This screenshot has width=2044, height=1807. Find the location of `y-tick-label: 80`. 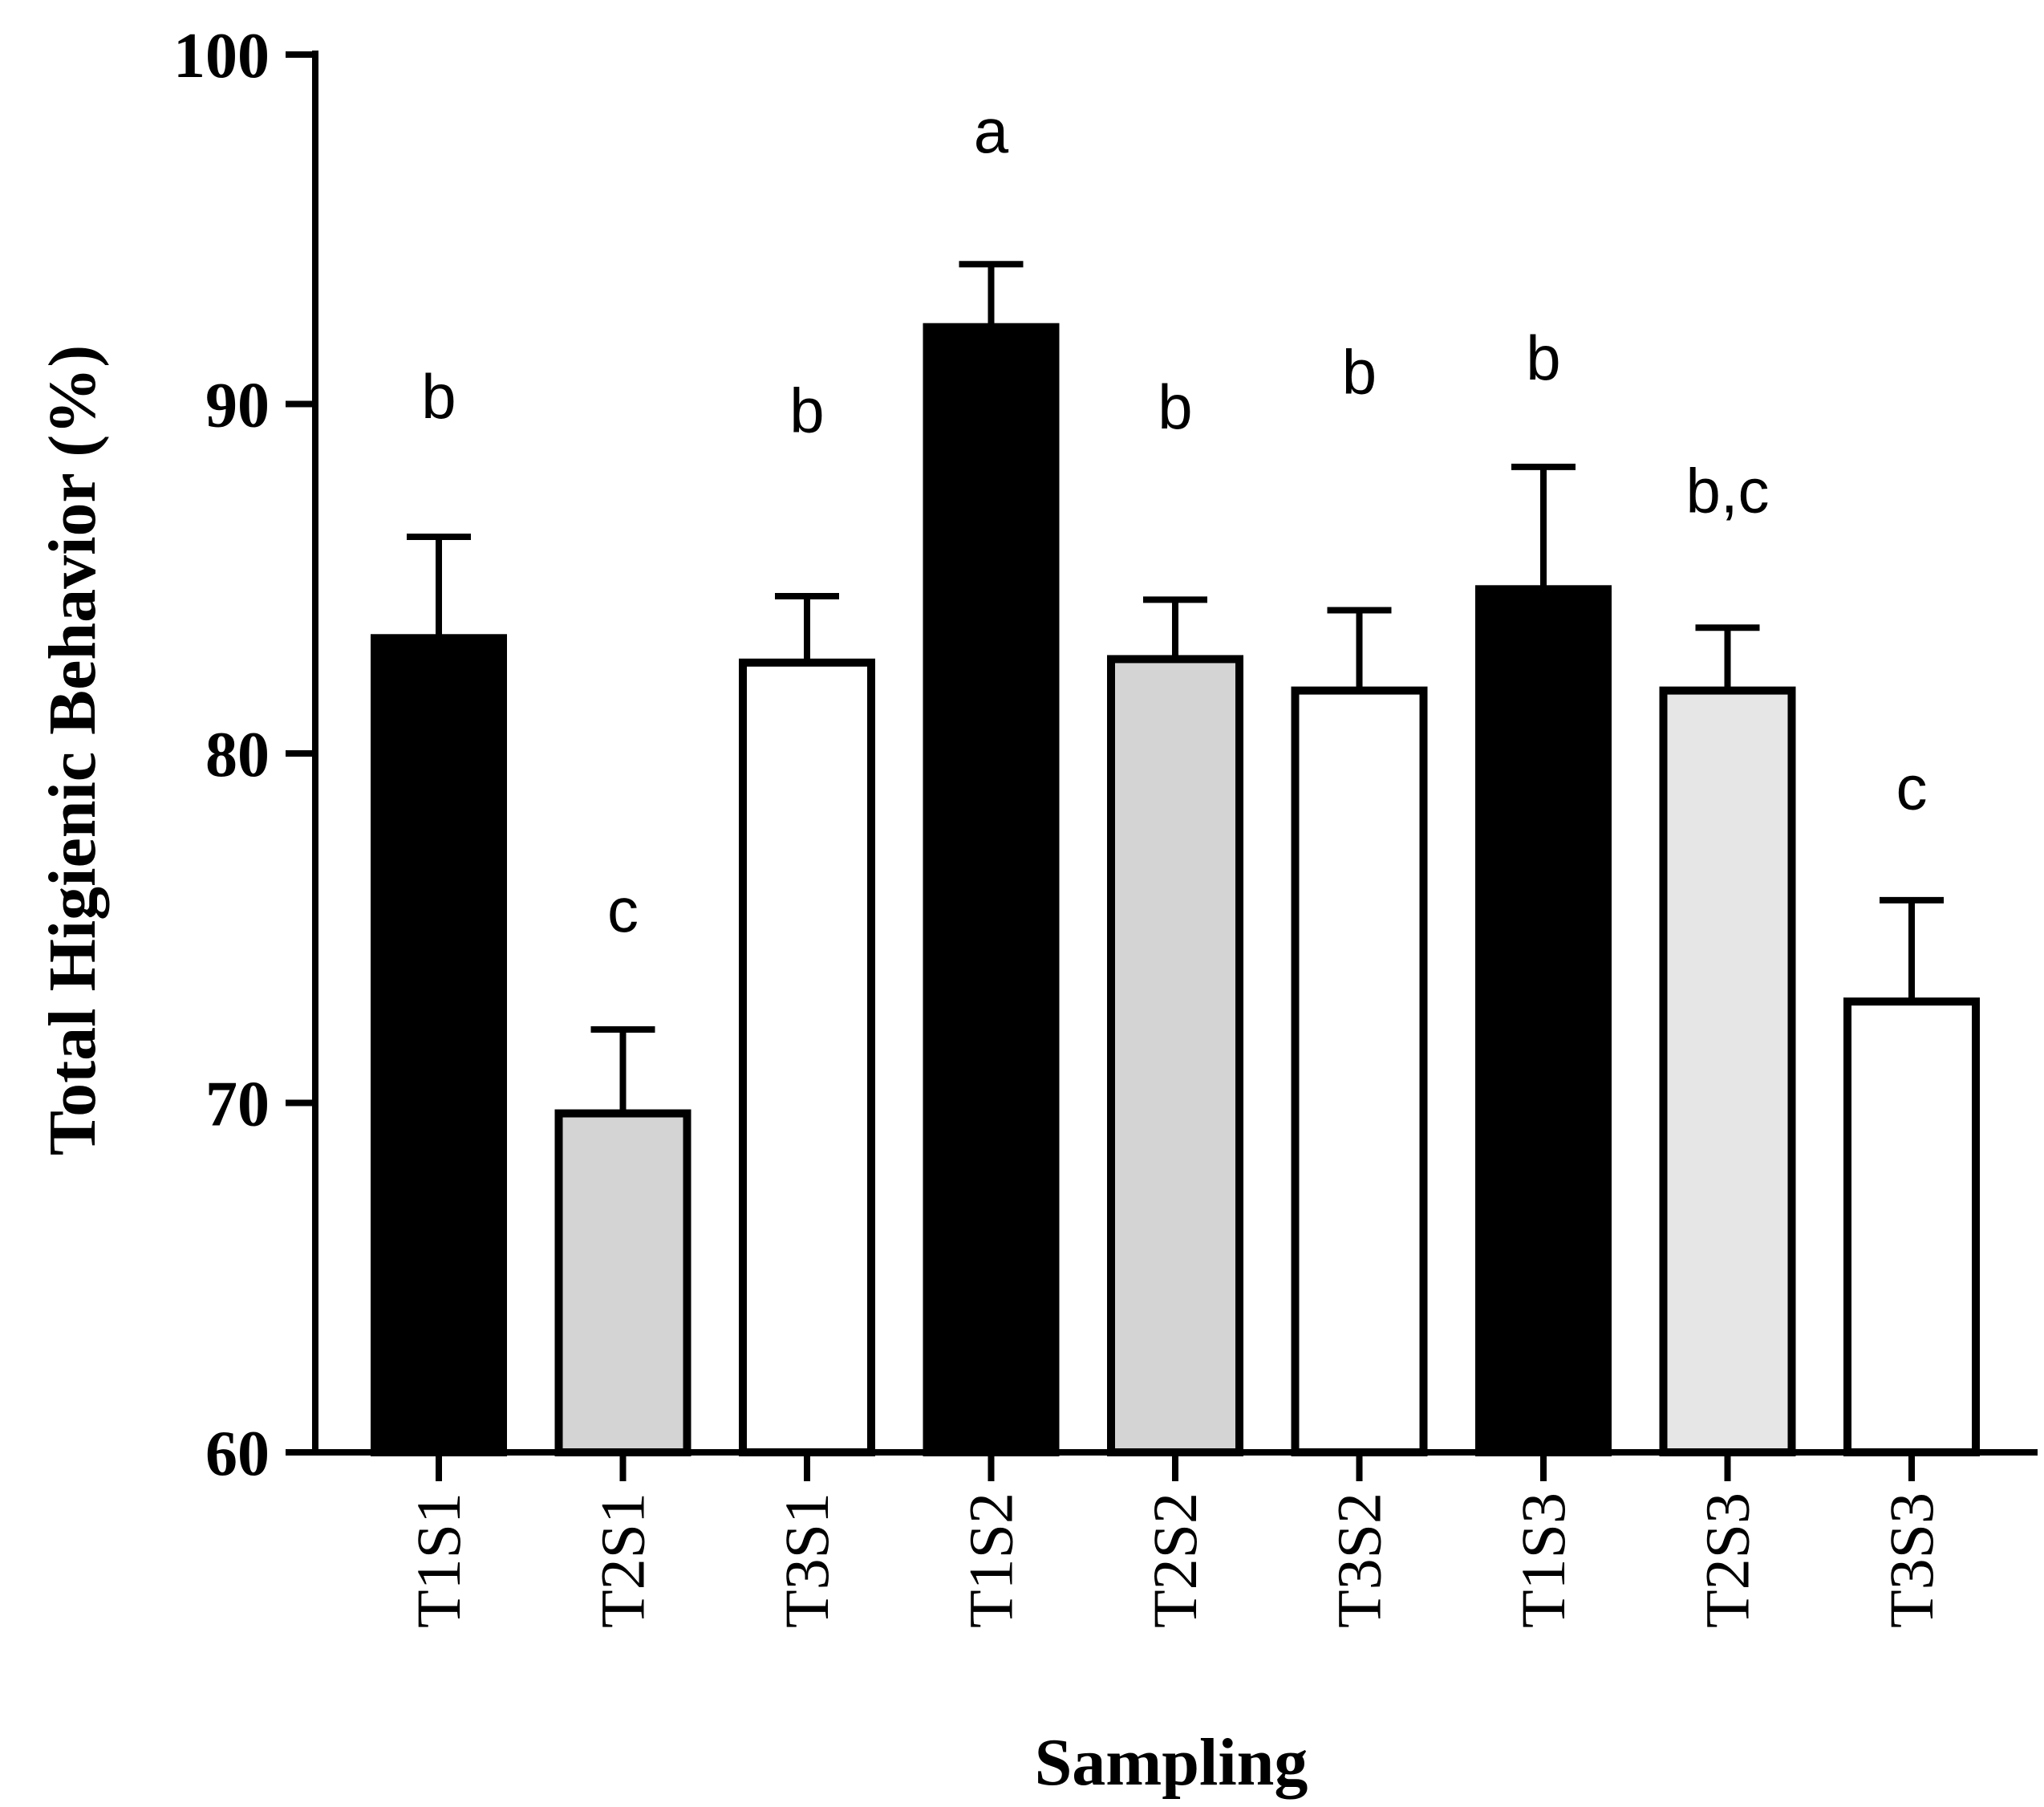

y-tick-label: 80 is located at coordinates (238, 755).